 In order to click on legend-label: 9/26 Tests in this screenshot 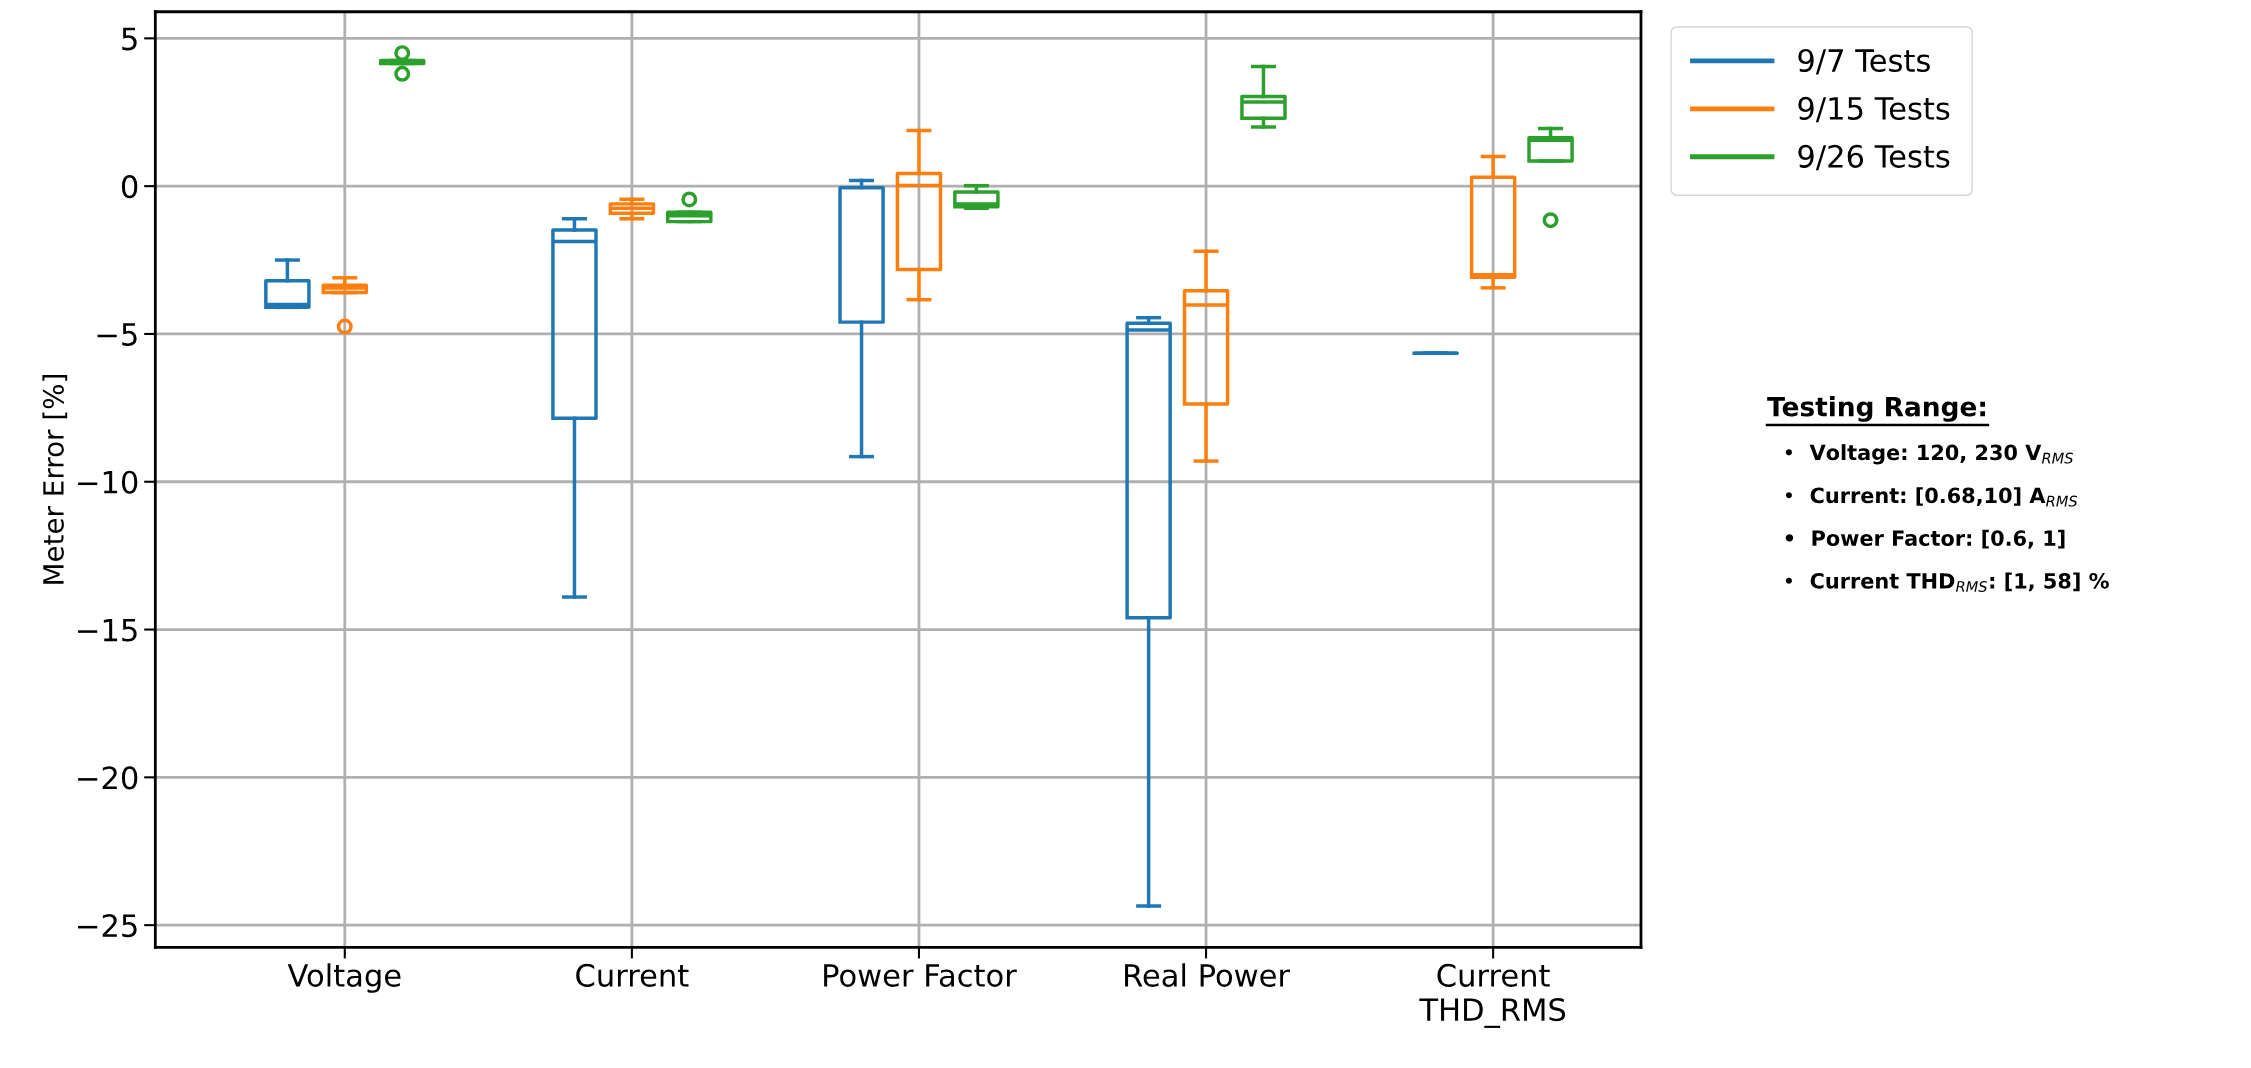, I will do `click(1874, 157)`.